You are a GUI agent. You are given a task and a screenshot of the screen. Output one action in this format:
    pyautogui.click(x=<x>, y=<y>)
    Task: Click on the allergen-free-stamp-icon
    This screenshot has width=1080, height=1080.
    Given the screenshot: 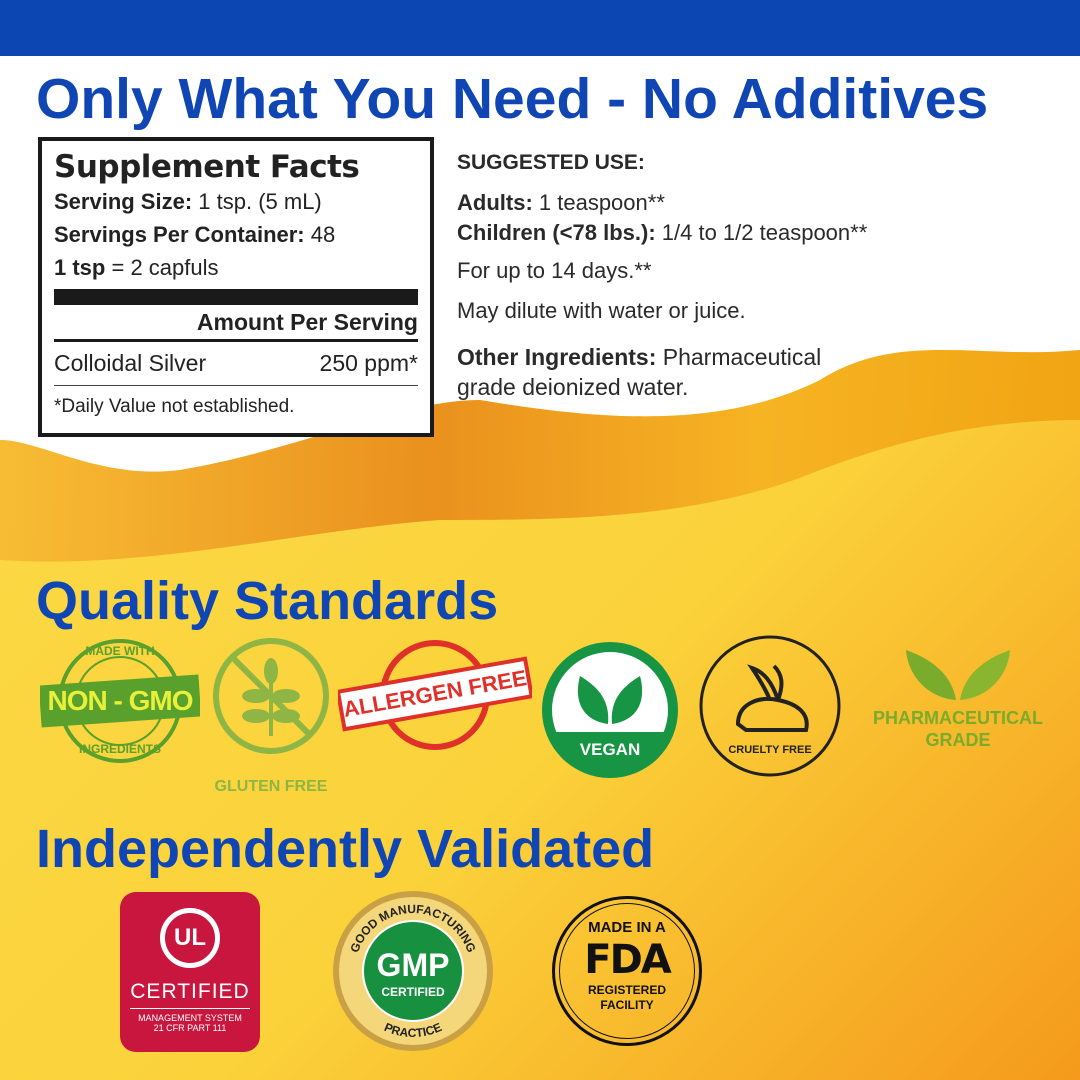 What is the action you would take?
    pyautogui.click(x=434, y=695)
    